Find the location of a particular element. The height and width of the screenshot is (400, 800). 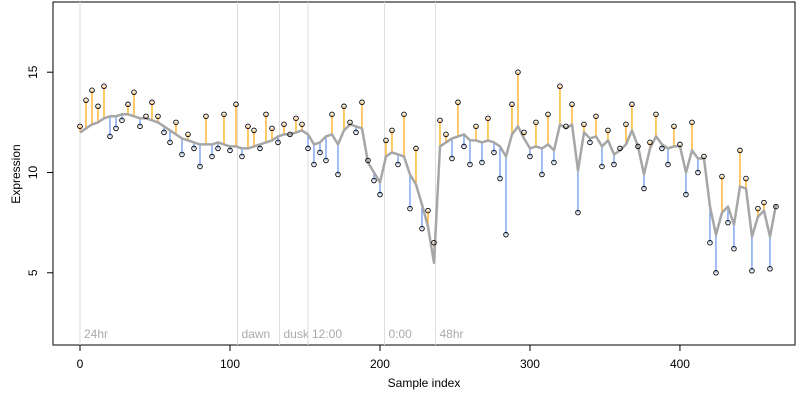

event-label: dusk is located at coordinates (296, 334).